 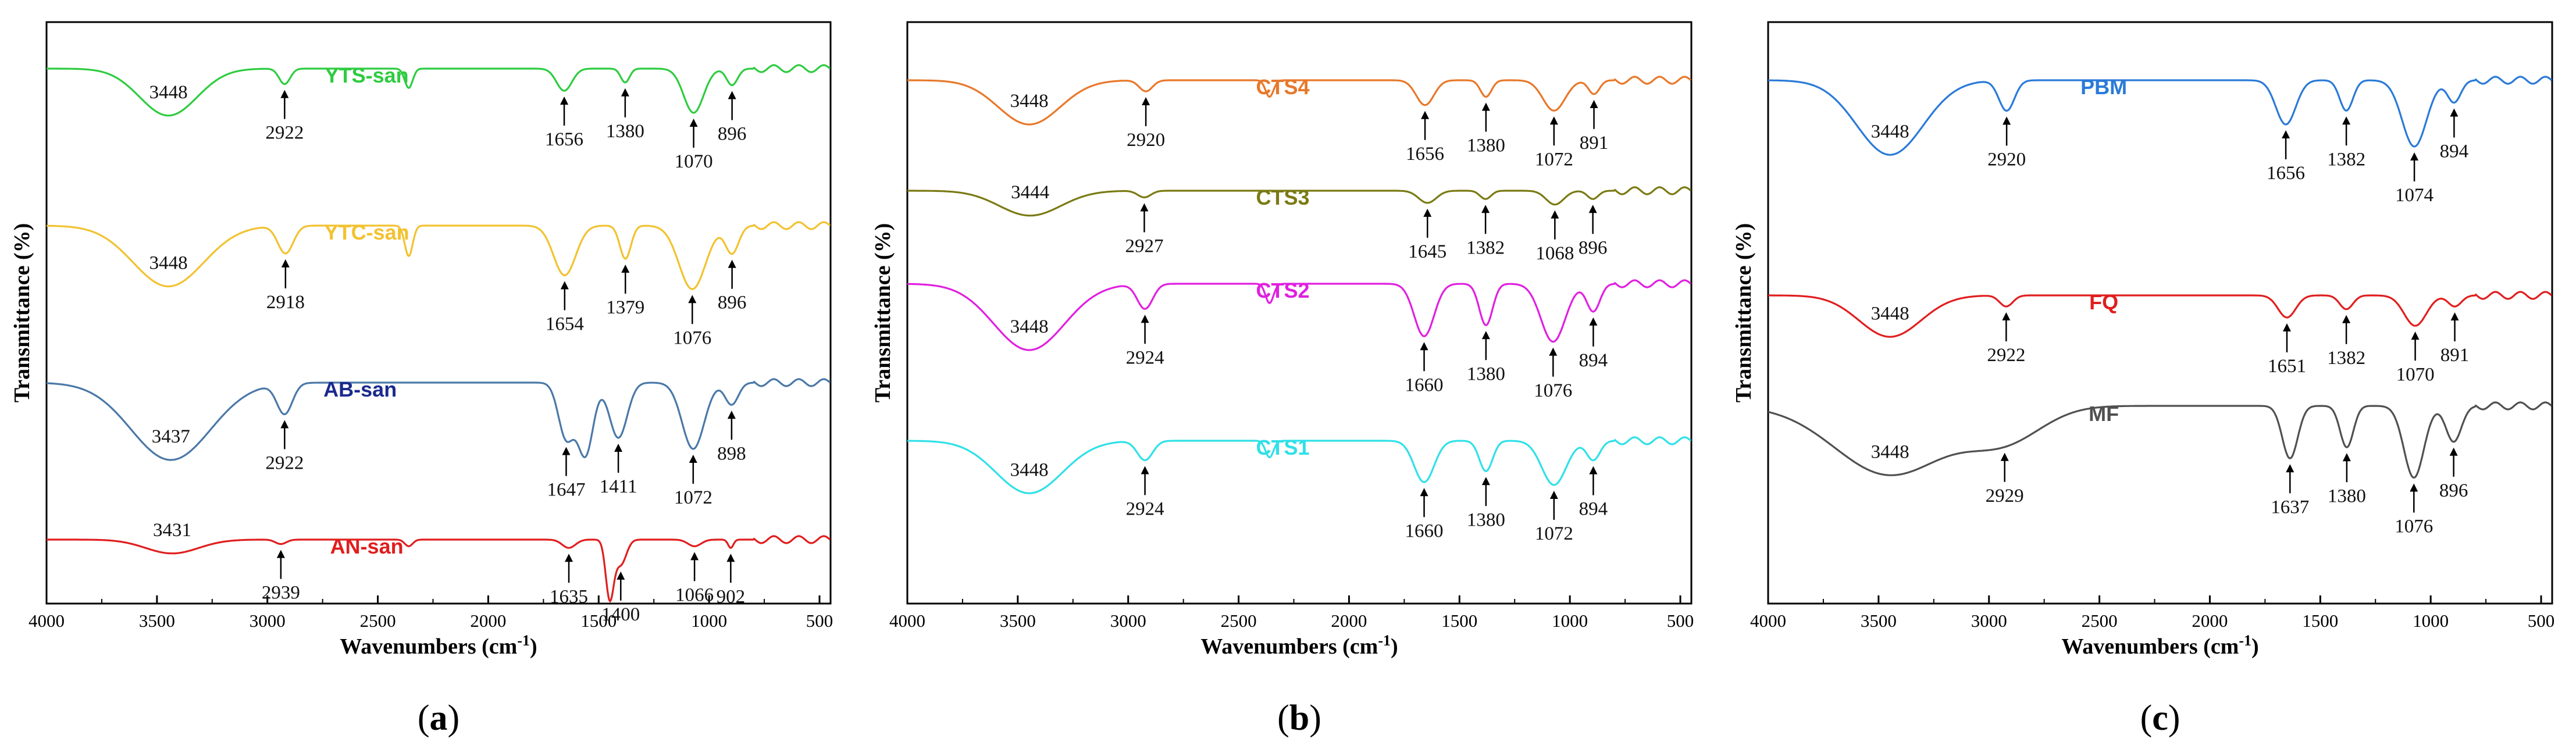 What do you see at coordinates (692, 337) in the screenshot?
I see `peak-label: 1076` at bounding box center [692, 337].